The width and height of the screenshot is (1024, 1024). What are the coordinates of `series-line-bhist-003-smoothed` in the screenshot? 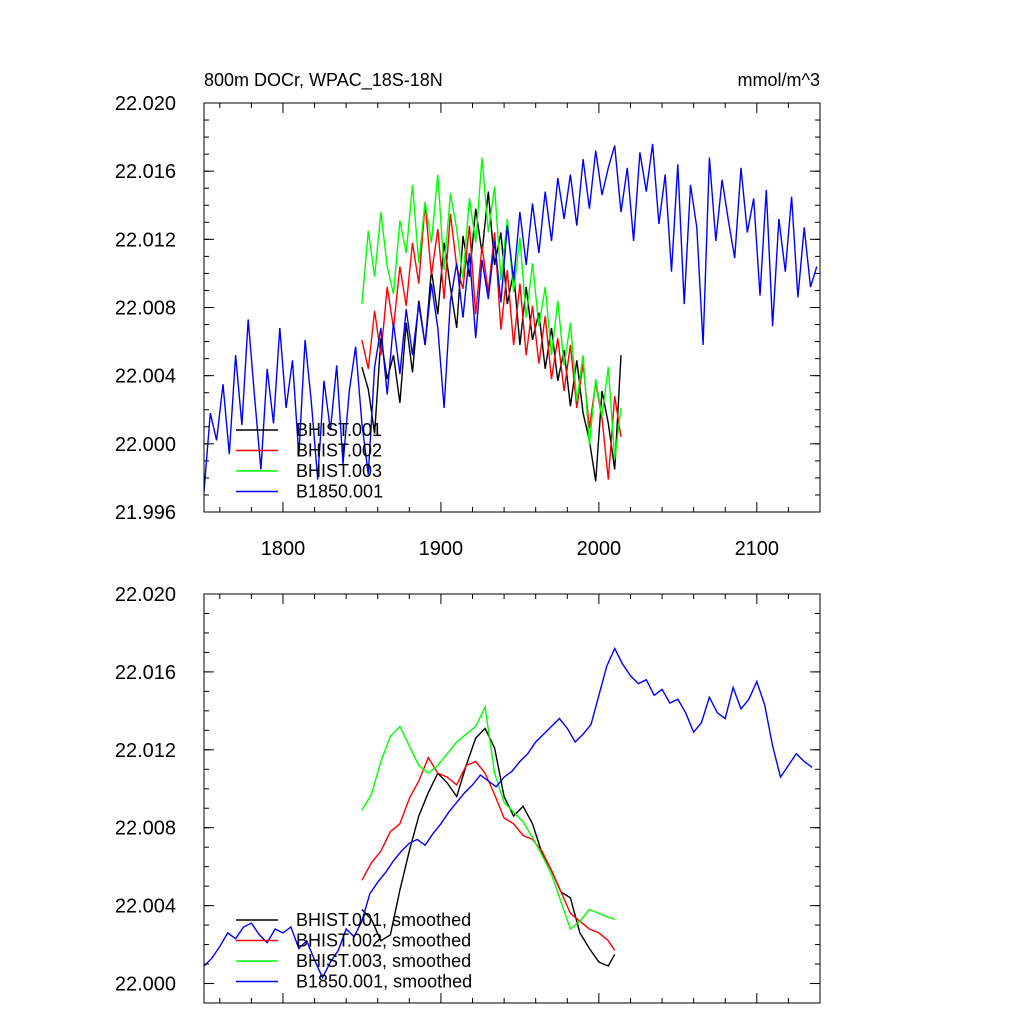 It's located at (488, 817).